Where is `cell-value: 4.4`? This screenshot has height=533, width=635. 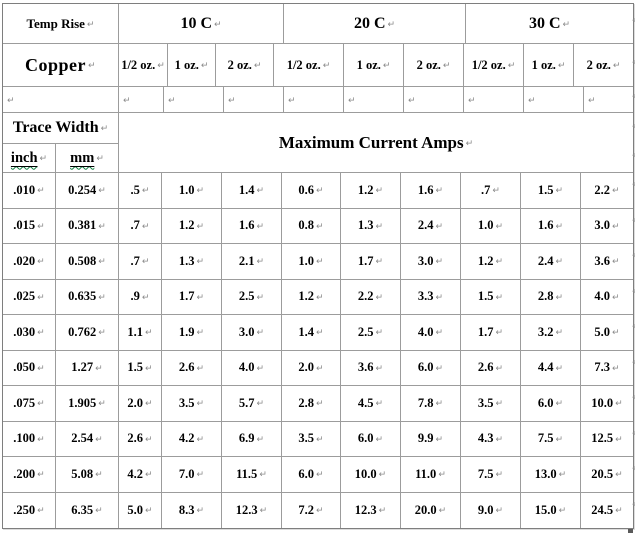 cell-value: 4.4 is located at coordinates (545, 367).